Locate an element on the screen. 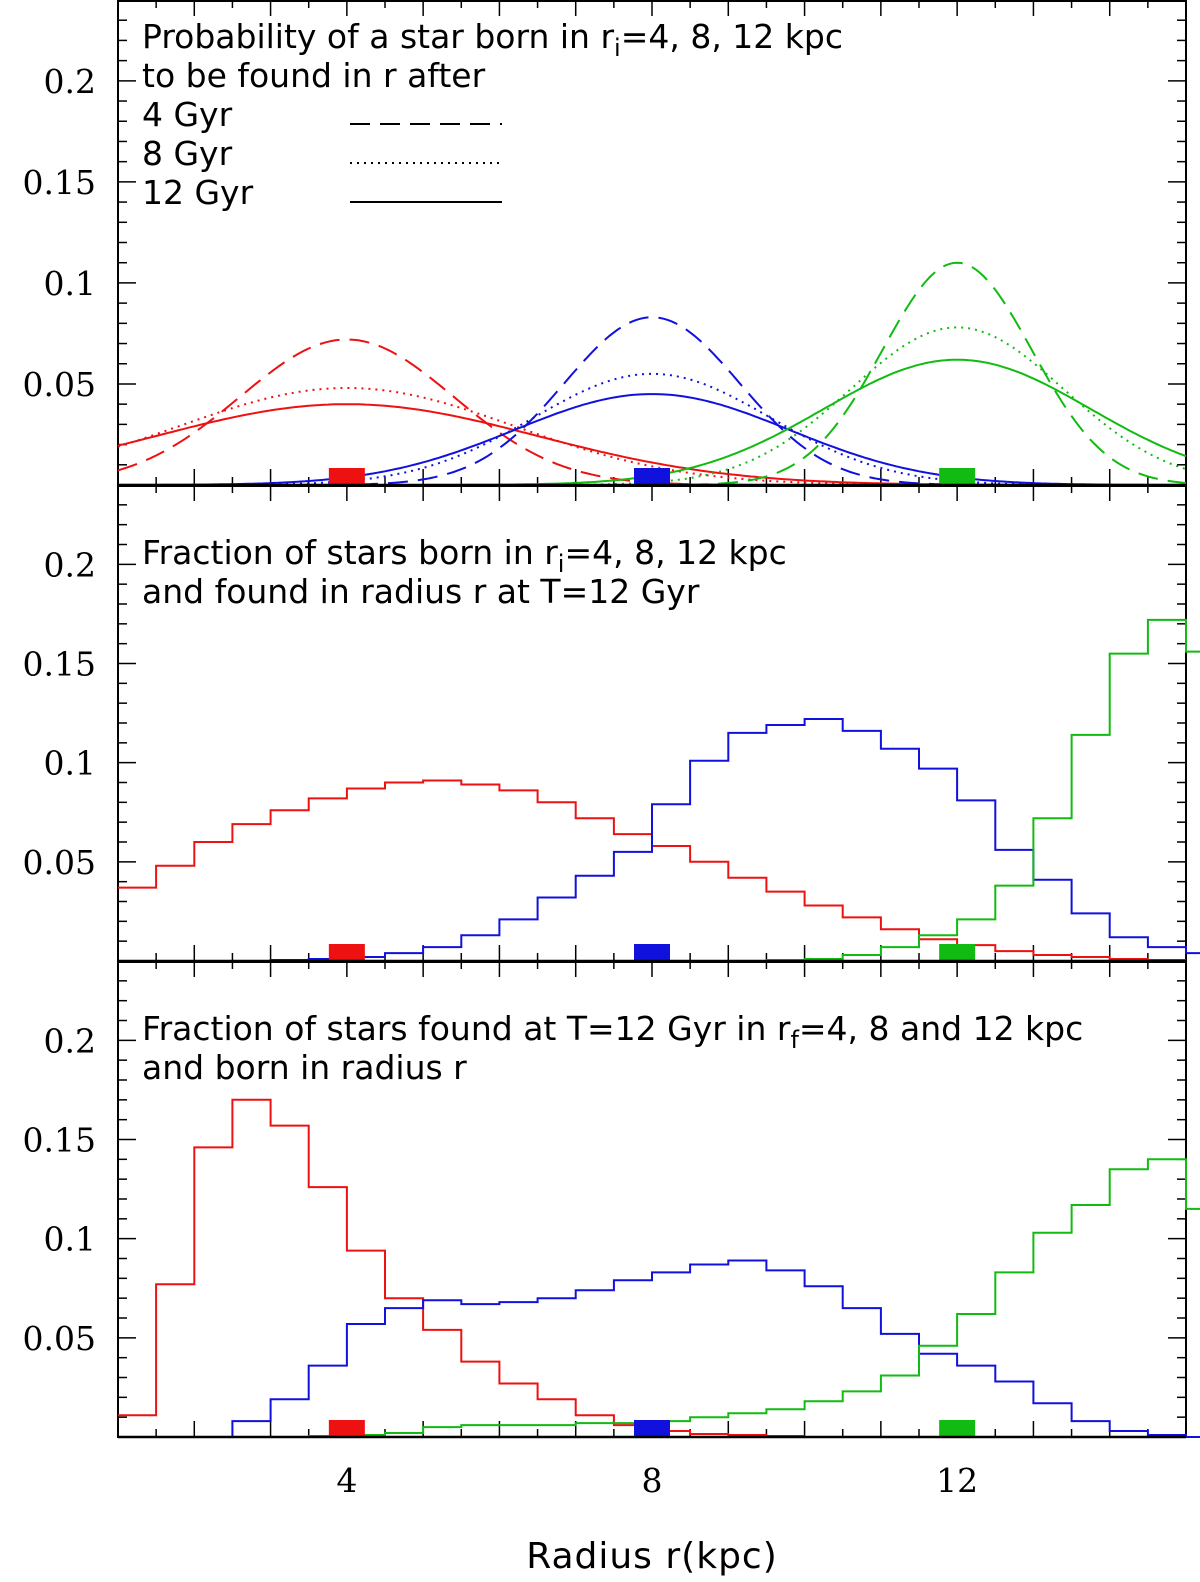 The image size is (1200, 1582). legend-label: 8 Gyr is located at coordinates (187, 153).